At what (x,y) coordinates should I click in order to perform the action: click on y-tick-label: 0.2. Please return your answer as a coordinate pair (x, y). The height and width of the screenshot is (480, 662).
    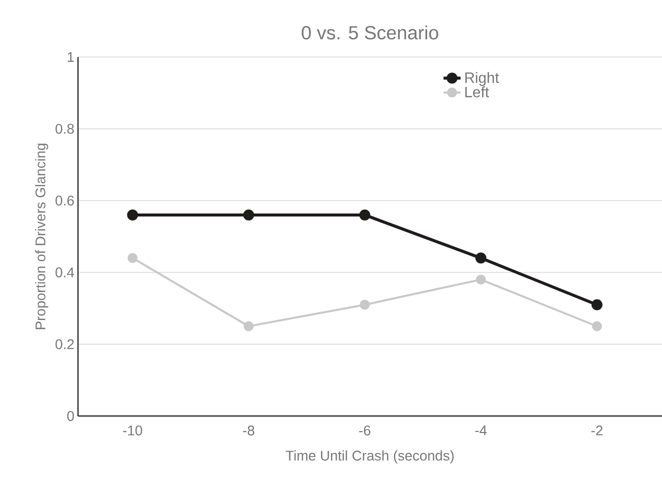
    Looking at the image, I should click on (65, 344).